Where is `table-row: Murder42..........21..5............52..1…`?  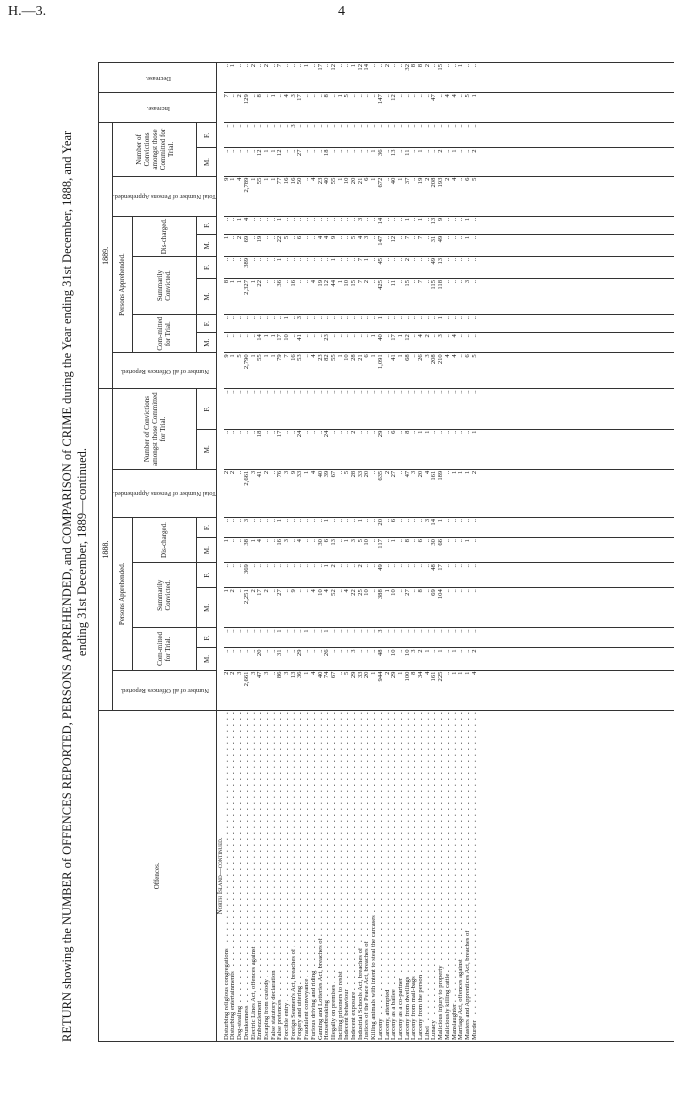
table-row: Murder42..........21..5............52..1… is located at coordinates (475, 552).